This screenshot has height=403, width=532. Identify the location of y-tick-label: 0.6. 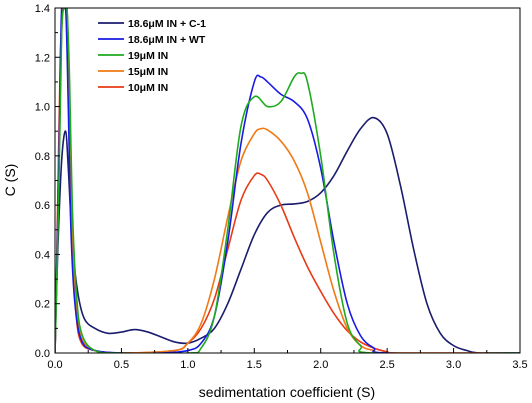
(42, 206).